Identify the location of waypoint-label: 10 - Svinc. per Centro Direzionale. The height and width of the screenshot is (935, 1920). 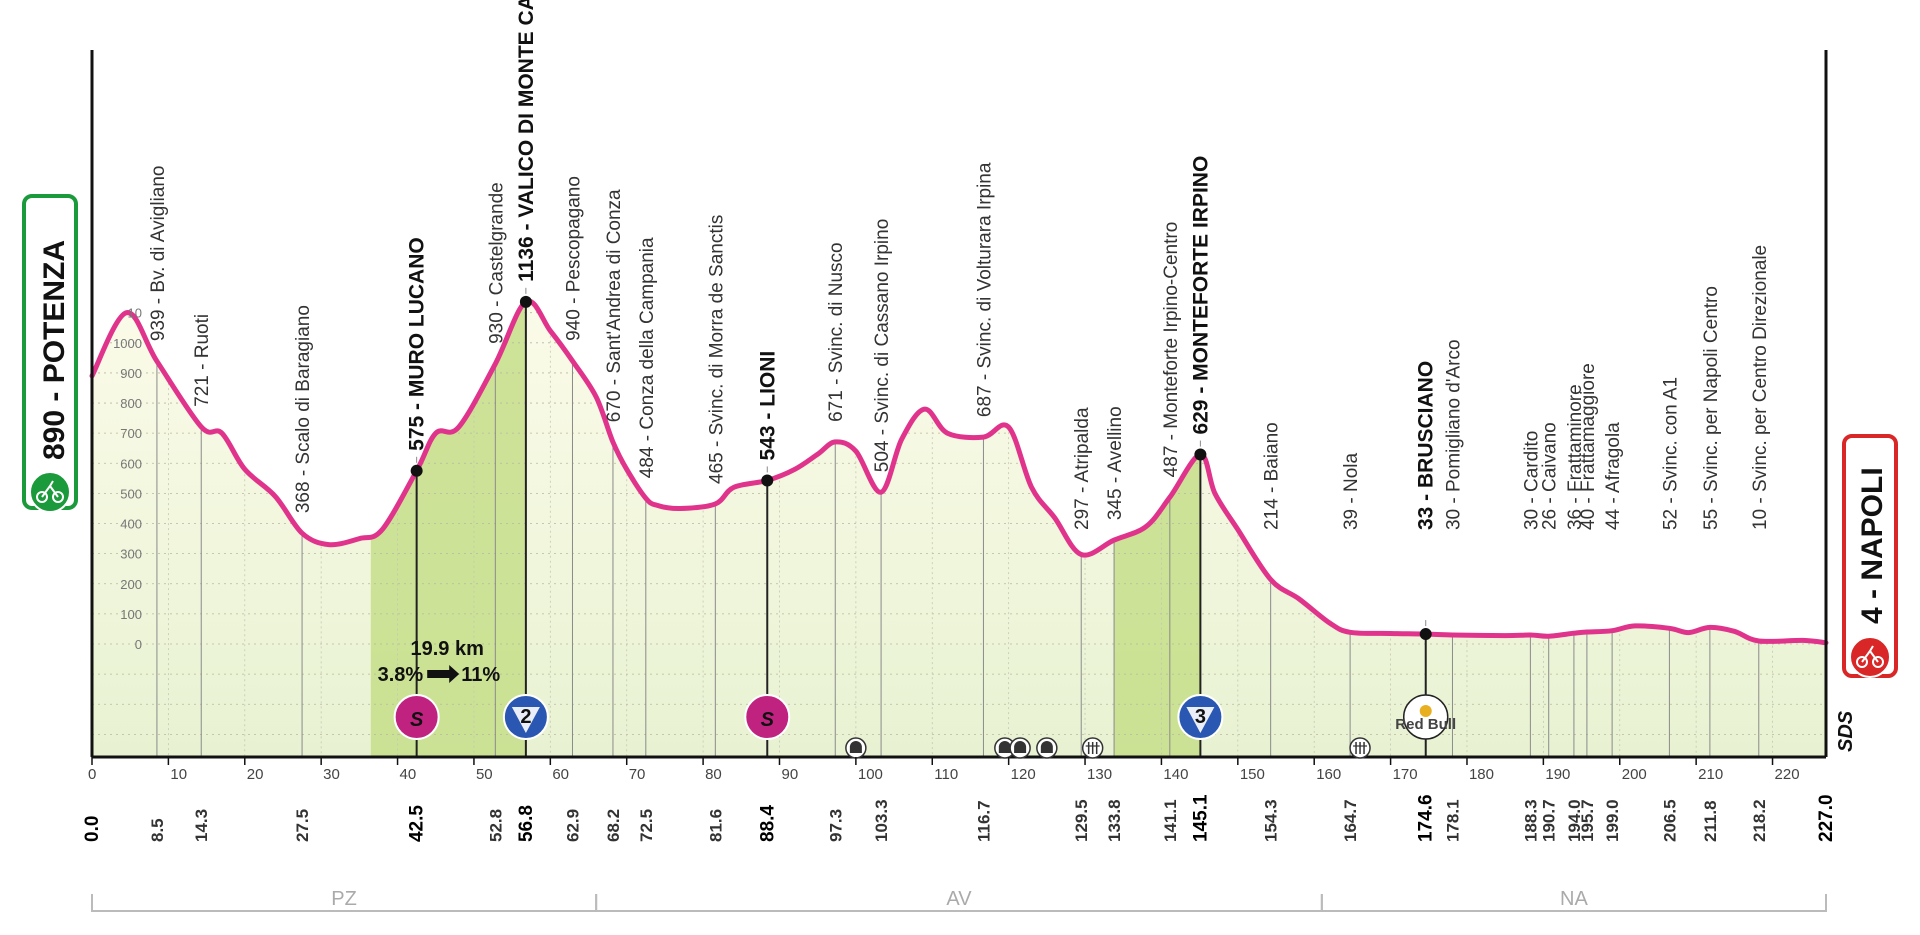
(1760, 387).